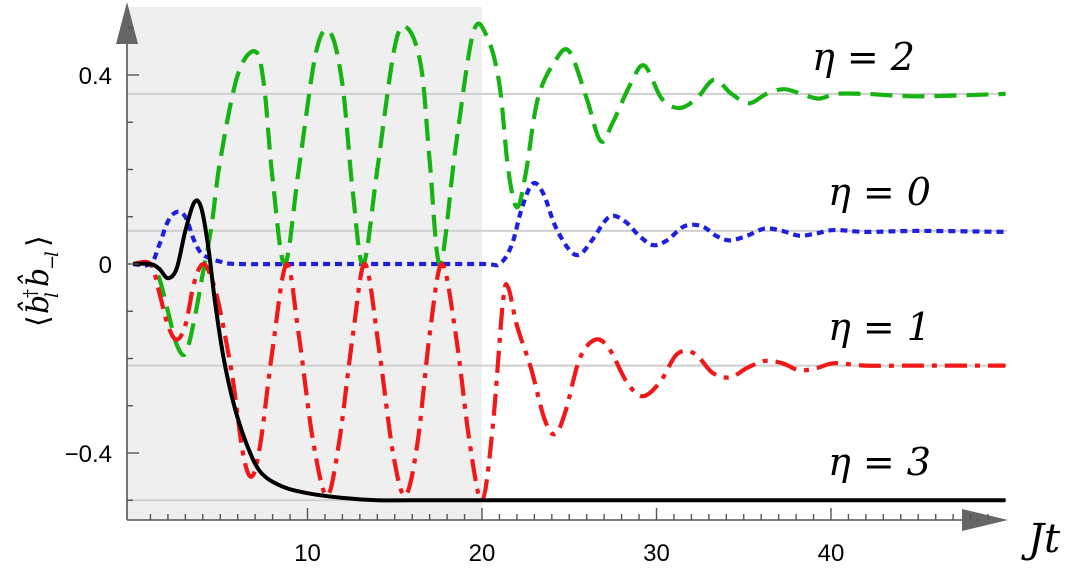 This screenshot has width=1070, height=568. I want to click on y-tick-label: −0.4, so click(88, 454).